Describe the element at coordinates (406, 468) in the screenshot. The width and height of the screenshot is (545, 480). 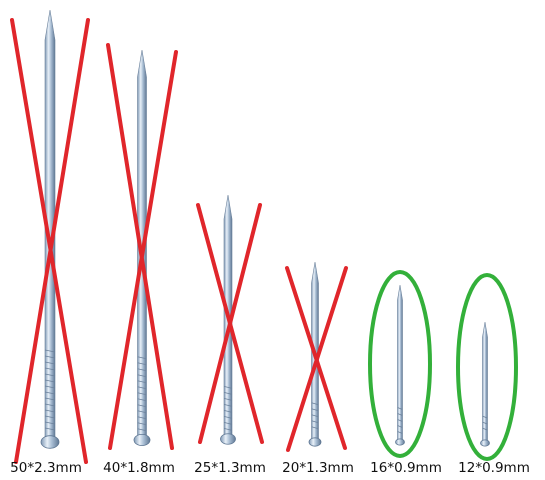
I see `nail-label: 16*0.9mm` at that location.